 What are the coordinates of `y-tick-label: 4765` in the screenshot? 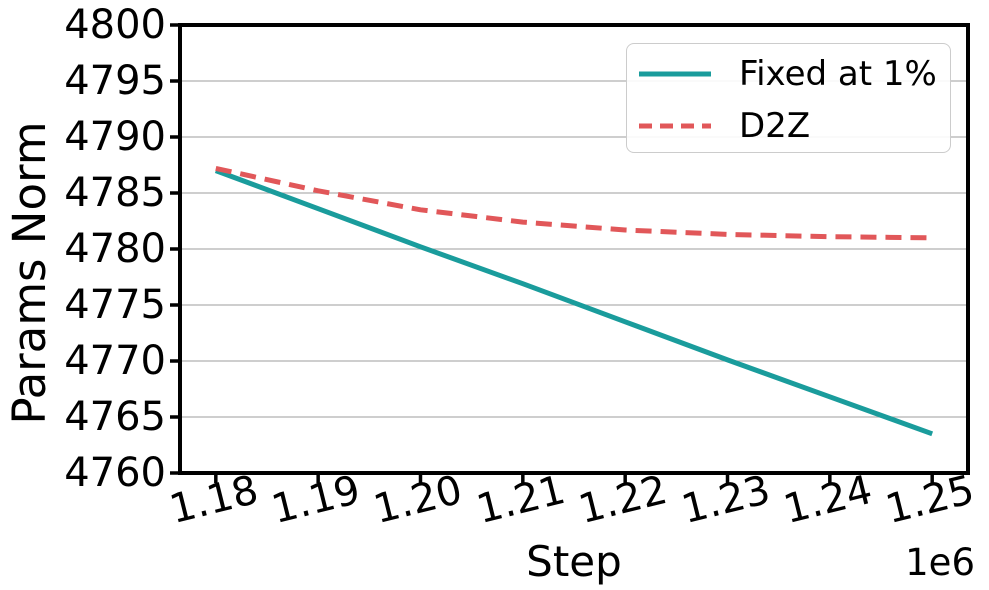 It's located at (115, 417).